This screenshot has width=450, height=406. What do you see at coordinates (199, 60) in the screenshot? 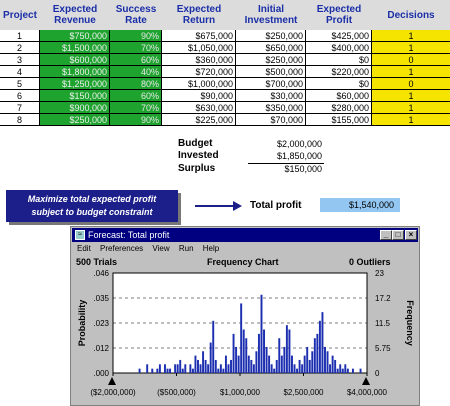
I see `cell-expected-return: $360,000` at bounding box center [199, 60].